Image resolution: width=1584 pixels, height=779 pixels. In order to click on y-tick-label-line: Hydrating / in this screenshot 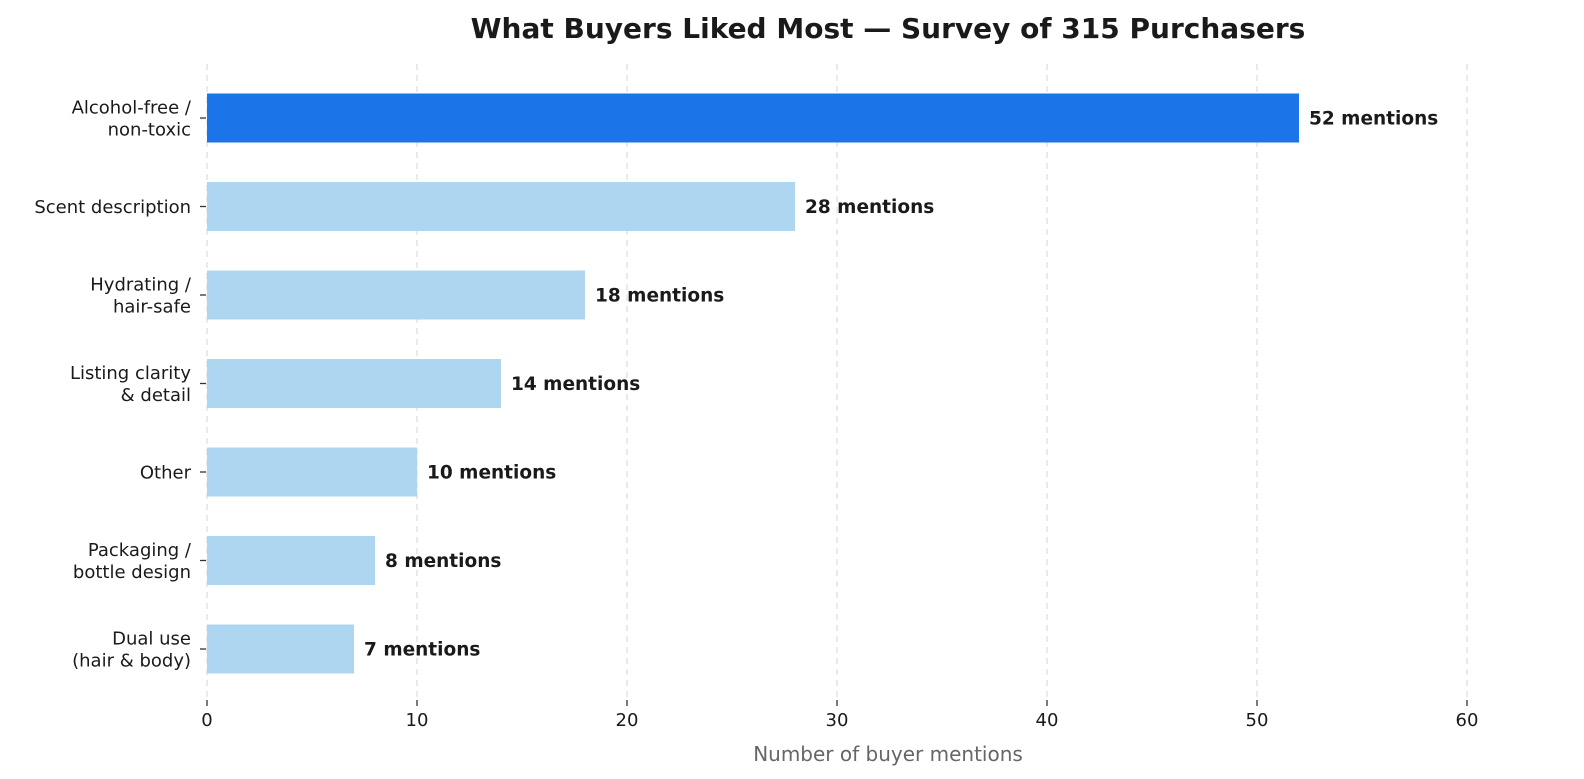, I will do `click(141, 285)`.